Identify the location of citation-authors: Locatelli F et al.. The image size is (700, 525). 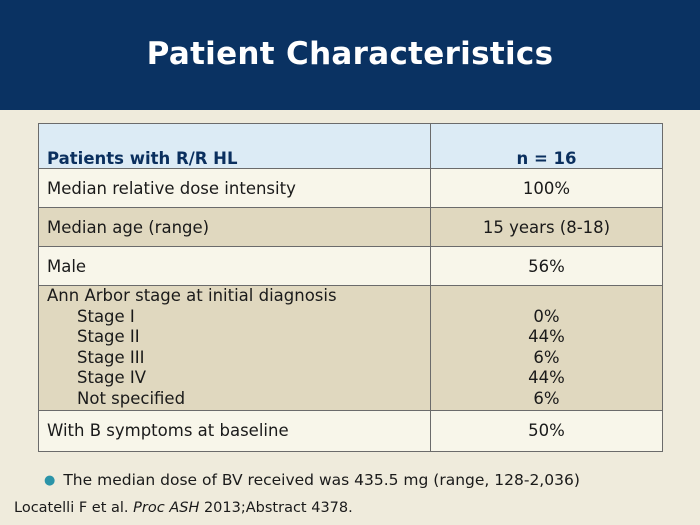
(71, 508).